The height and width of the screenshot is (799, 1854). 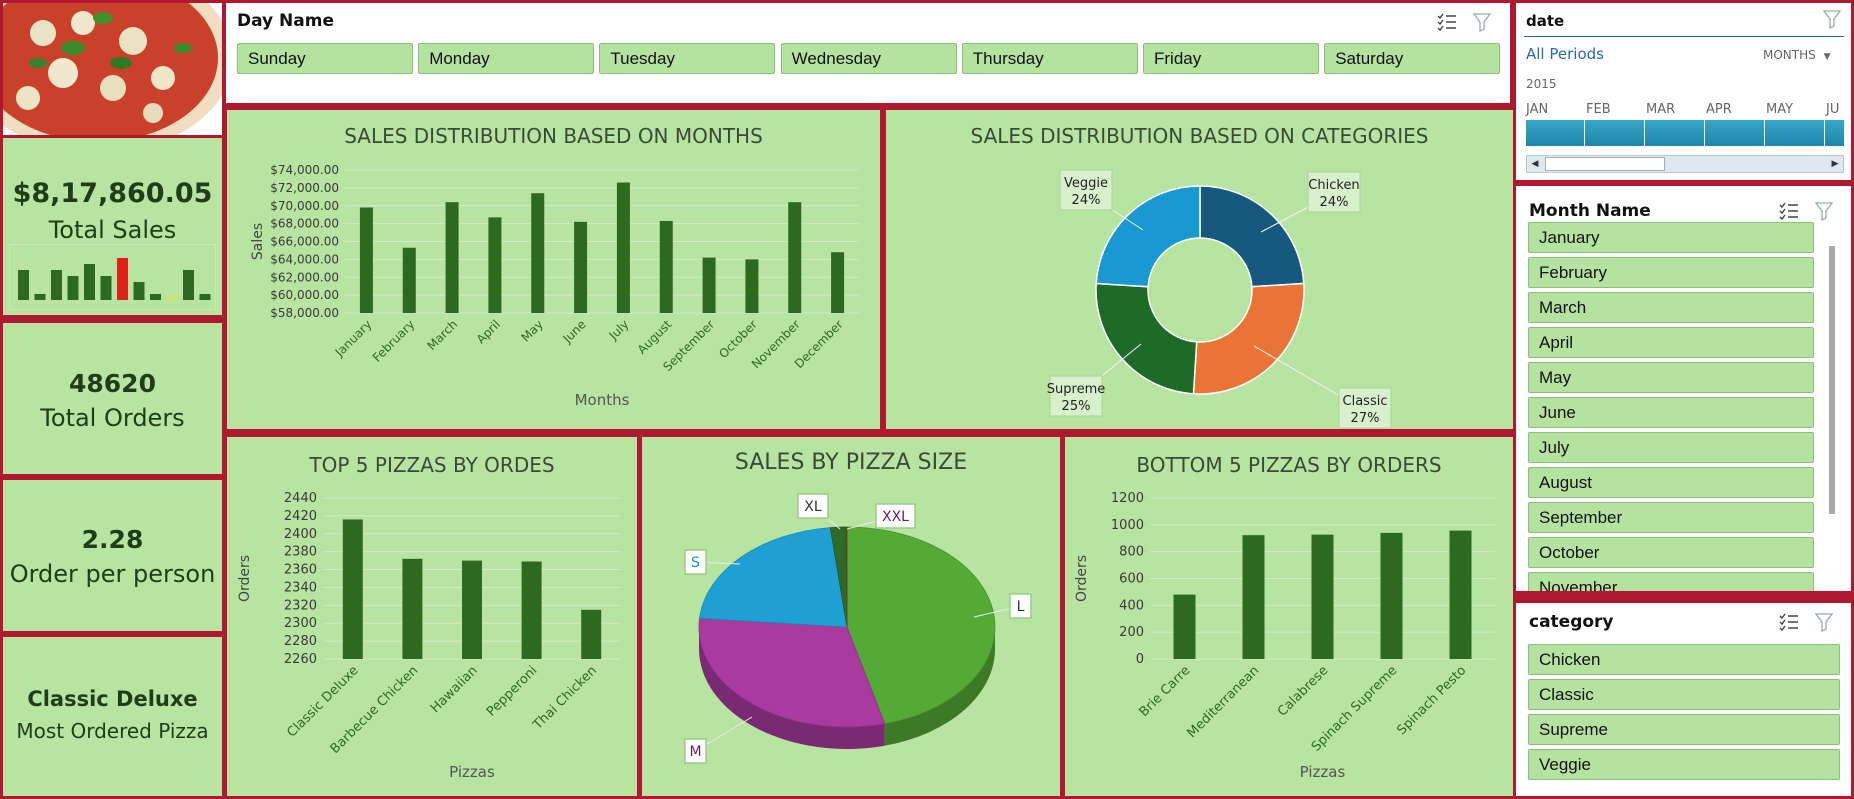 I want to click on x-tick-label: Hawaiian, so click(x=454, y=689).